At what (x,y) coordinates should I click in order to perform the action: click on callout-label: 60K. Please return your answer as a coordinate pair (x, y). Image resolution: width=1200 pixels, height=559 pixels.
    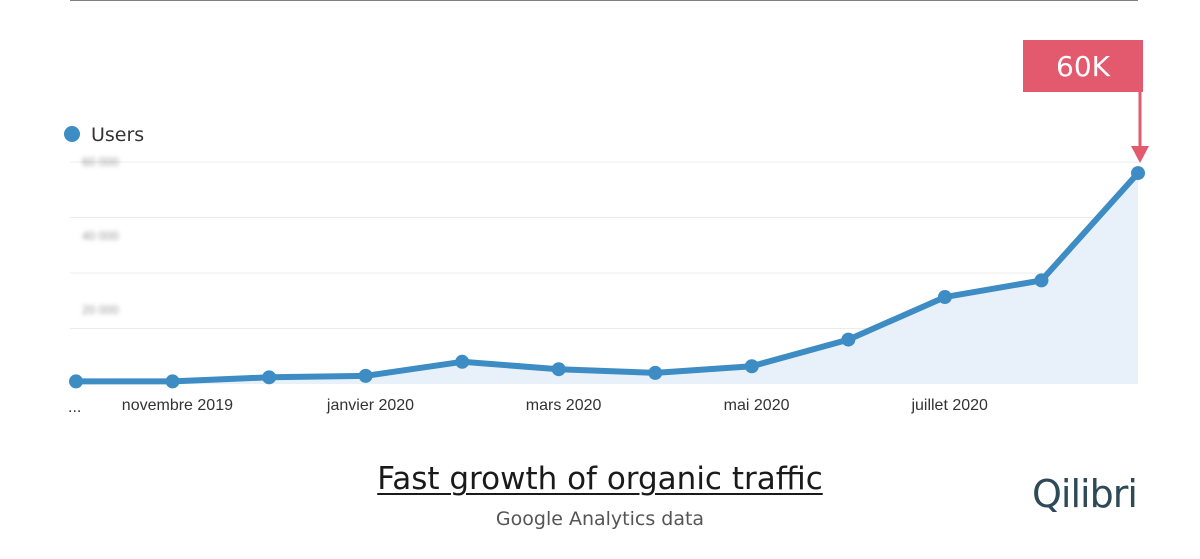
    Looking at the image, I should click on (1083, 66).